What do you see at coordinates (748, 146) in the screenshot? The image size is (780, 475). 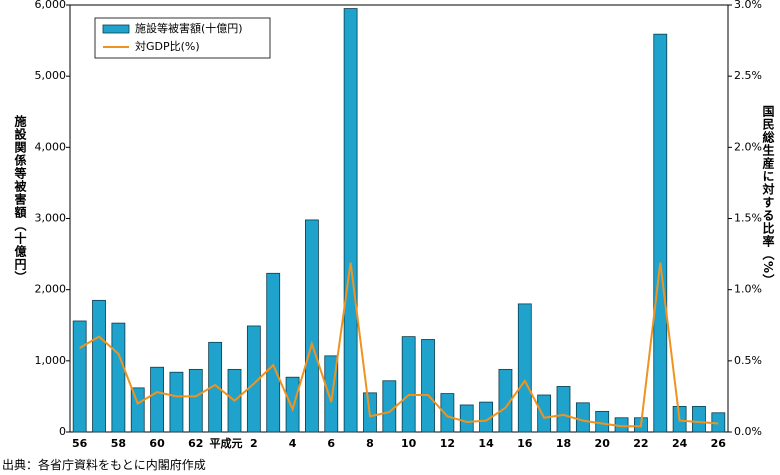 I see `y2-tick-label: 2.0%` at bounding box center [748, 146].